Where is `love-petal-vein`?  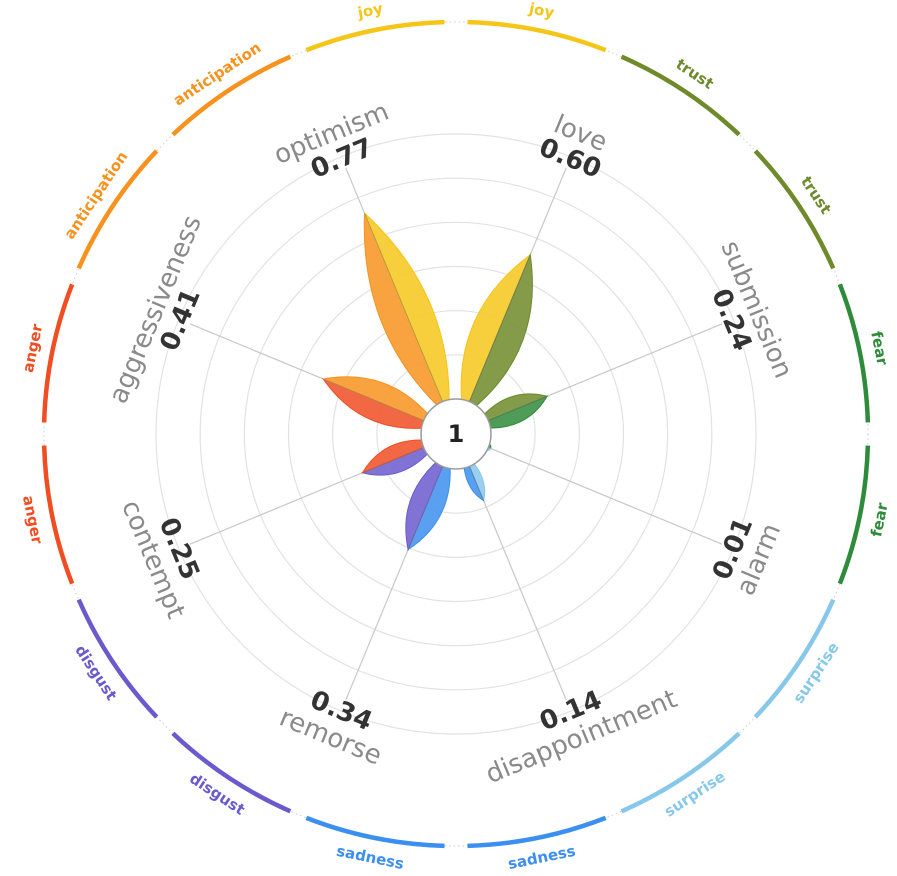
love-petal-vein is located at coordinates (496, 335).